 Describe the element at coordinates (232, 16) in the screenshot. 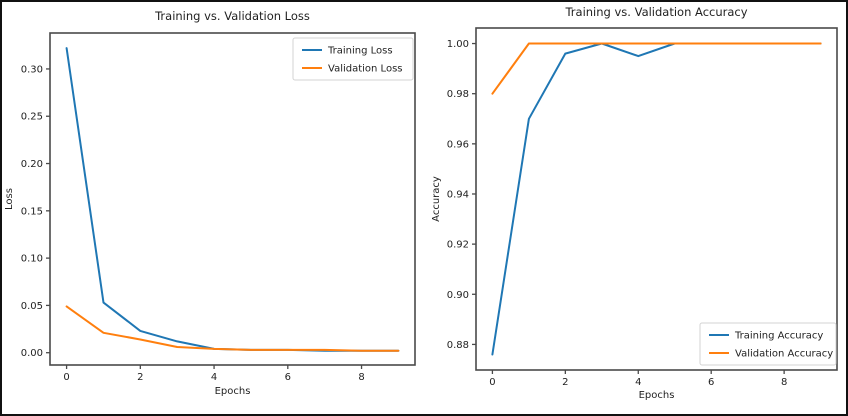

I see `chart-title: Training vs. Validation Loss` at that location.